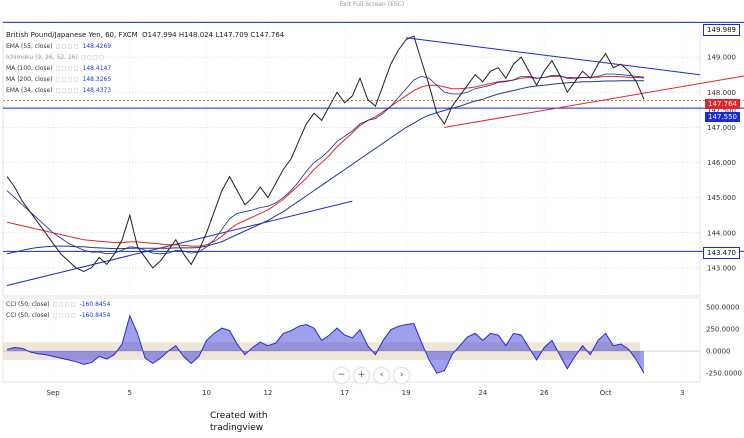  What do you see at coordinates (482, 393) in the screenshot?
I see `time-tick-label: 24` at bounding box center [482, 393].